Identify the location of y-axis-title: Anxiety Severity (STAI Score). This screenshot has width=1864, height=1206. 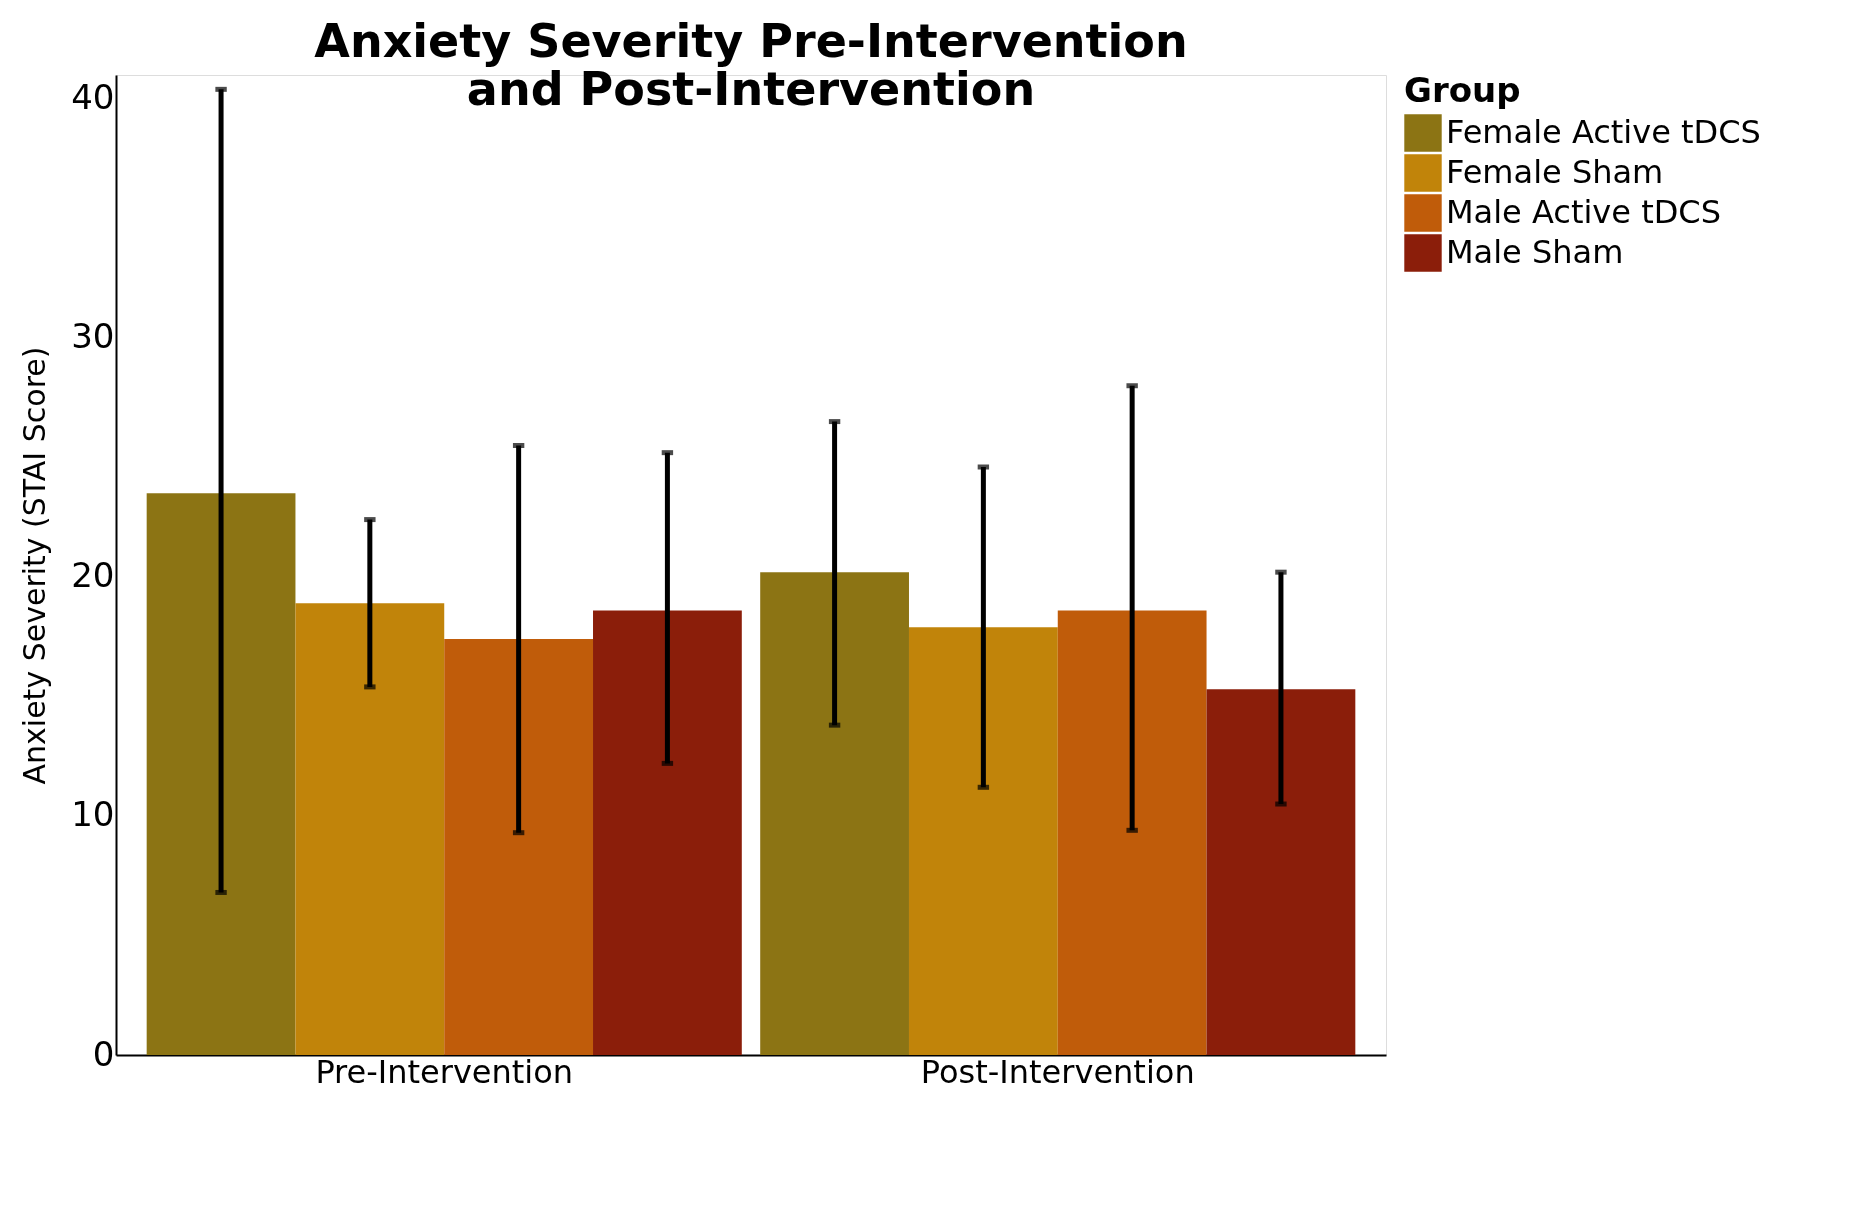
(35, 565).